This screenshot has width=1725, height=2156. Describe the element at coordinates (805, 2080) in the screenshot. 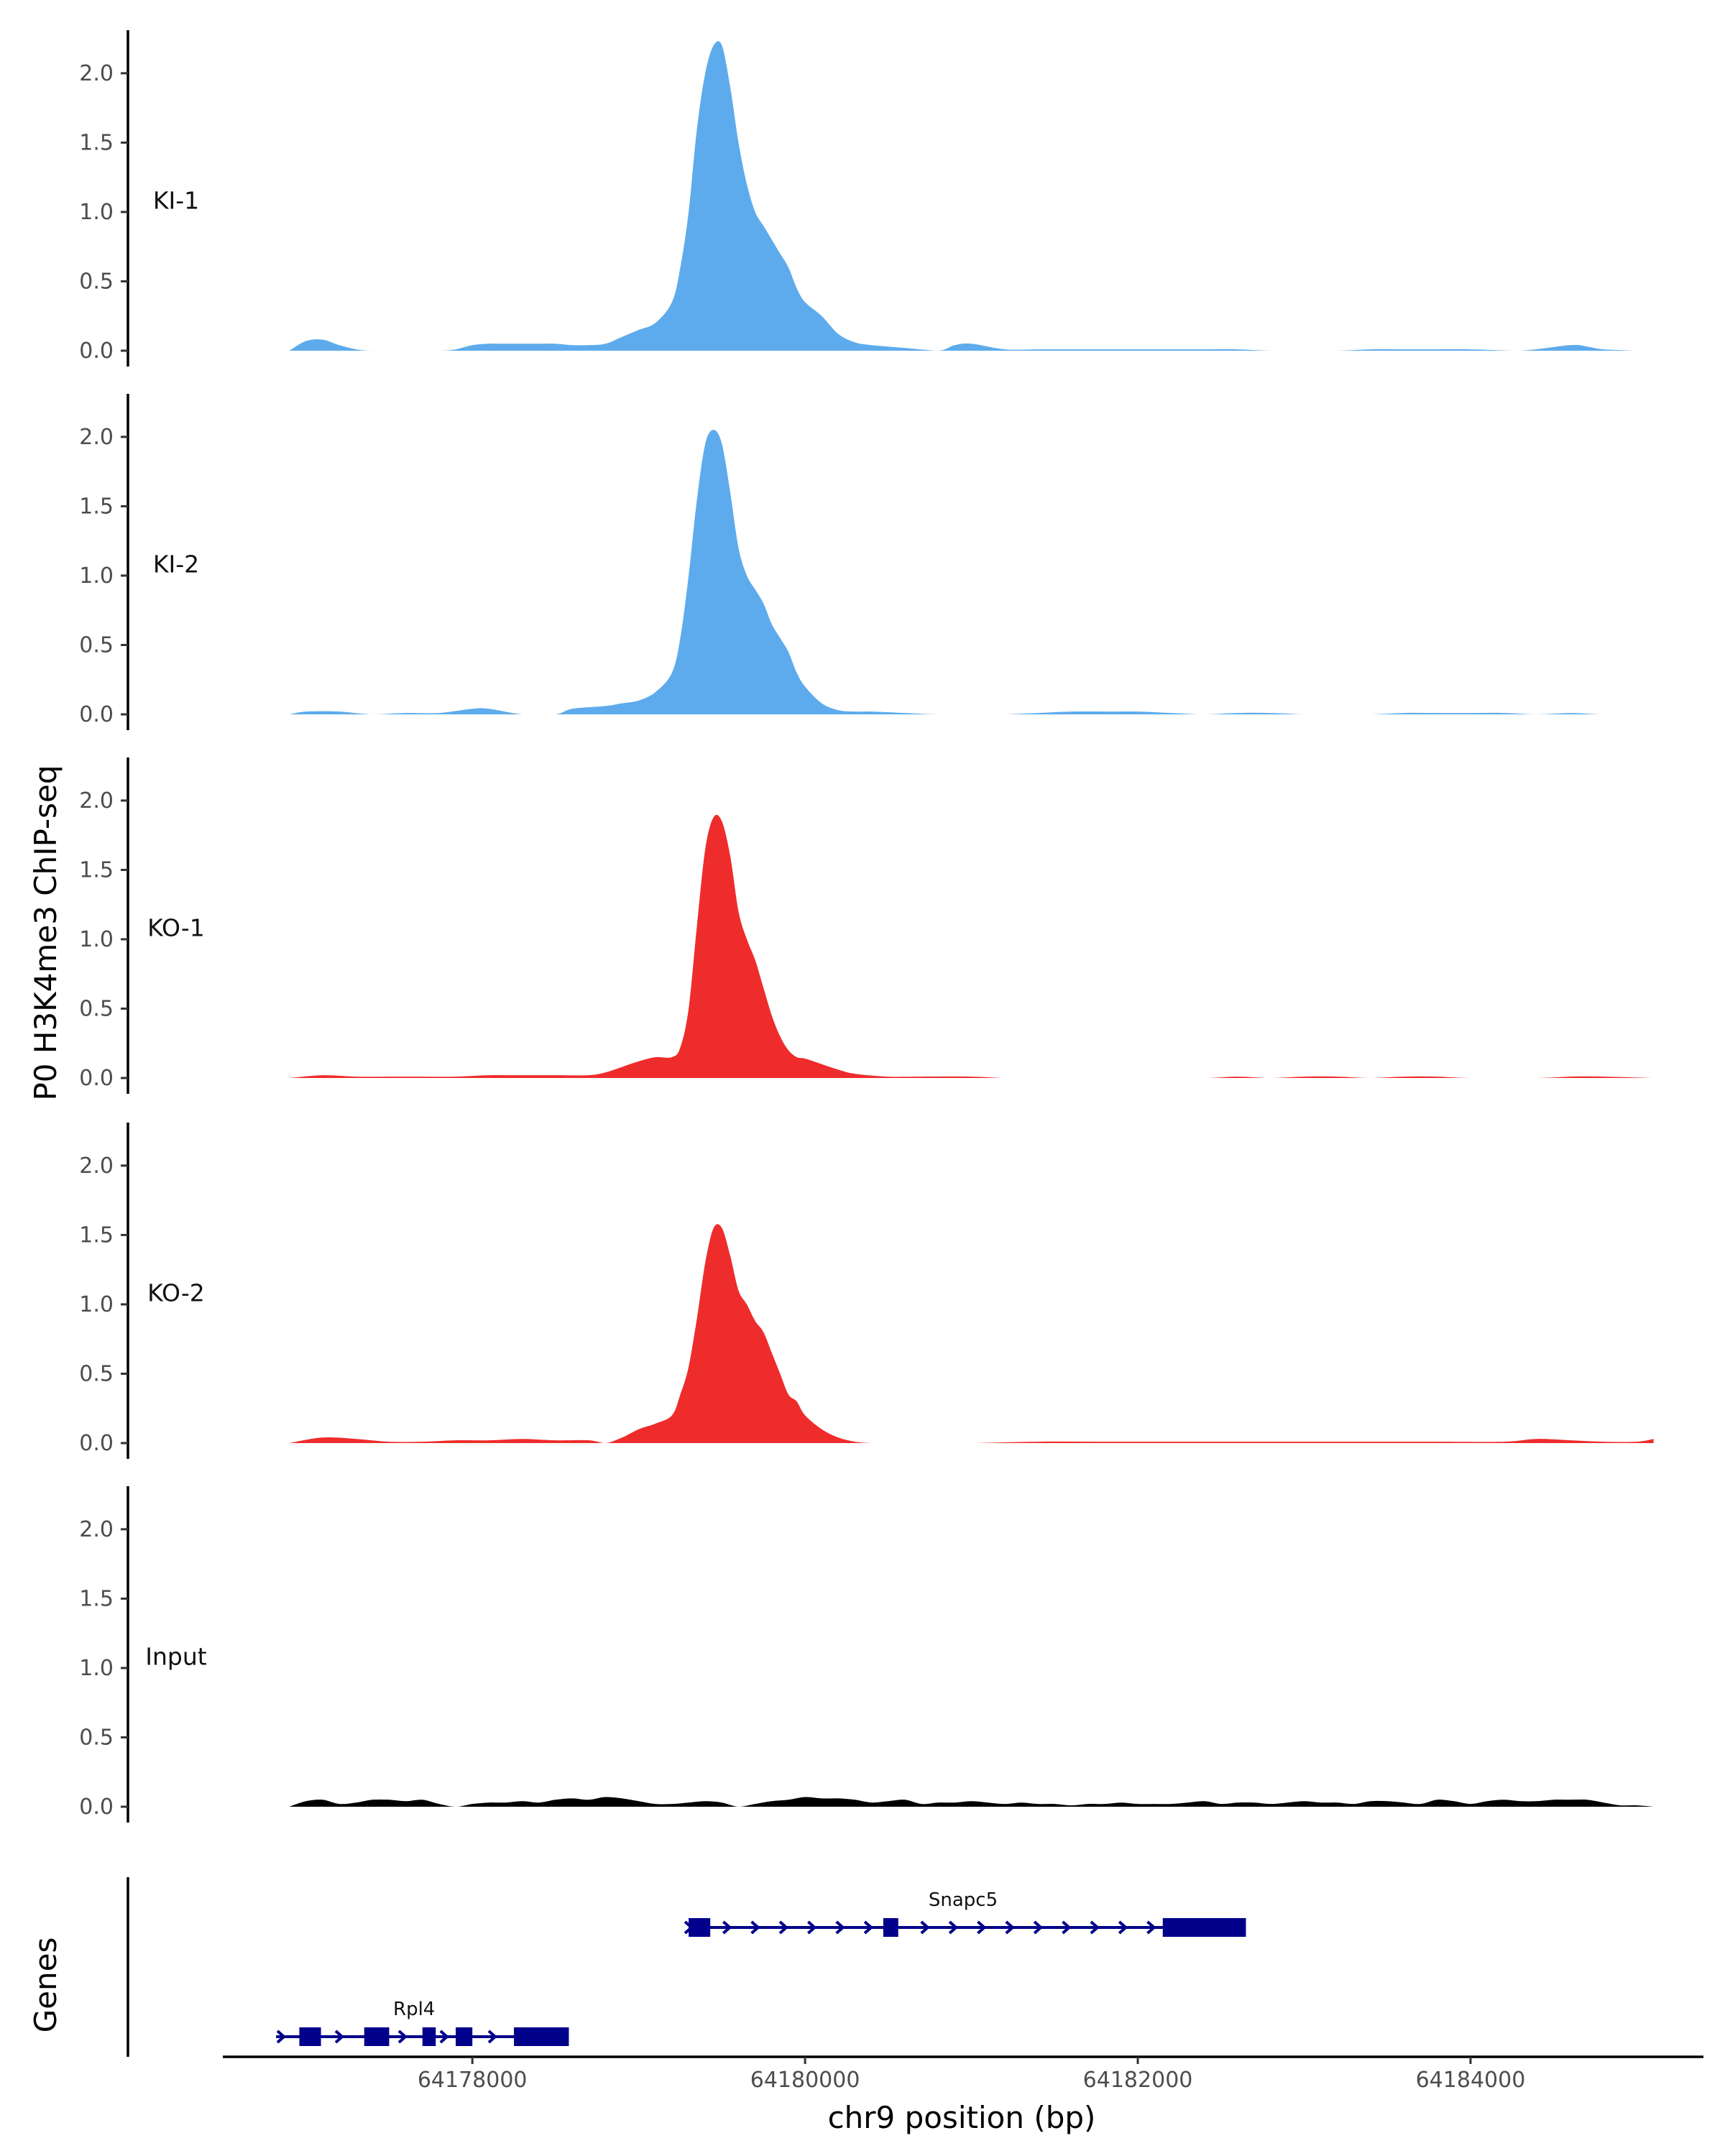

I see `x-tick-label: 64180000` at that location.